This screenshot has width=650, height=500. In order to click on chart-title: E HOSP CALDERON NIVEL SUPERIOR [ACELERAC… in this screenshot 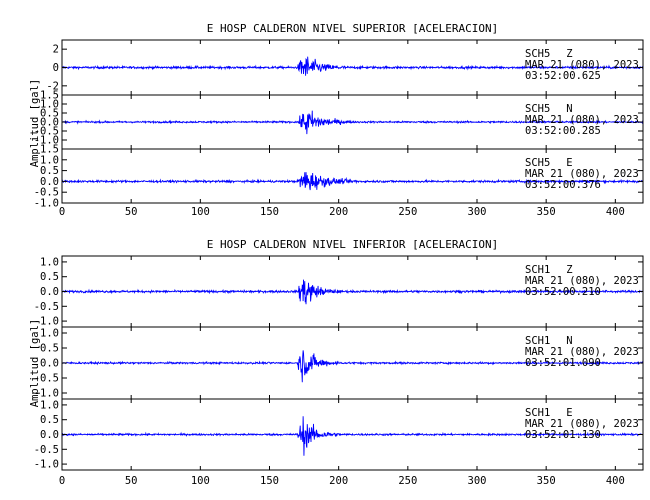, I will do `click(352, 28)`.